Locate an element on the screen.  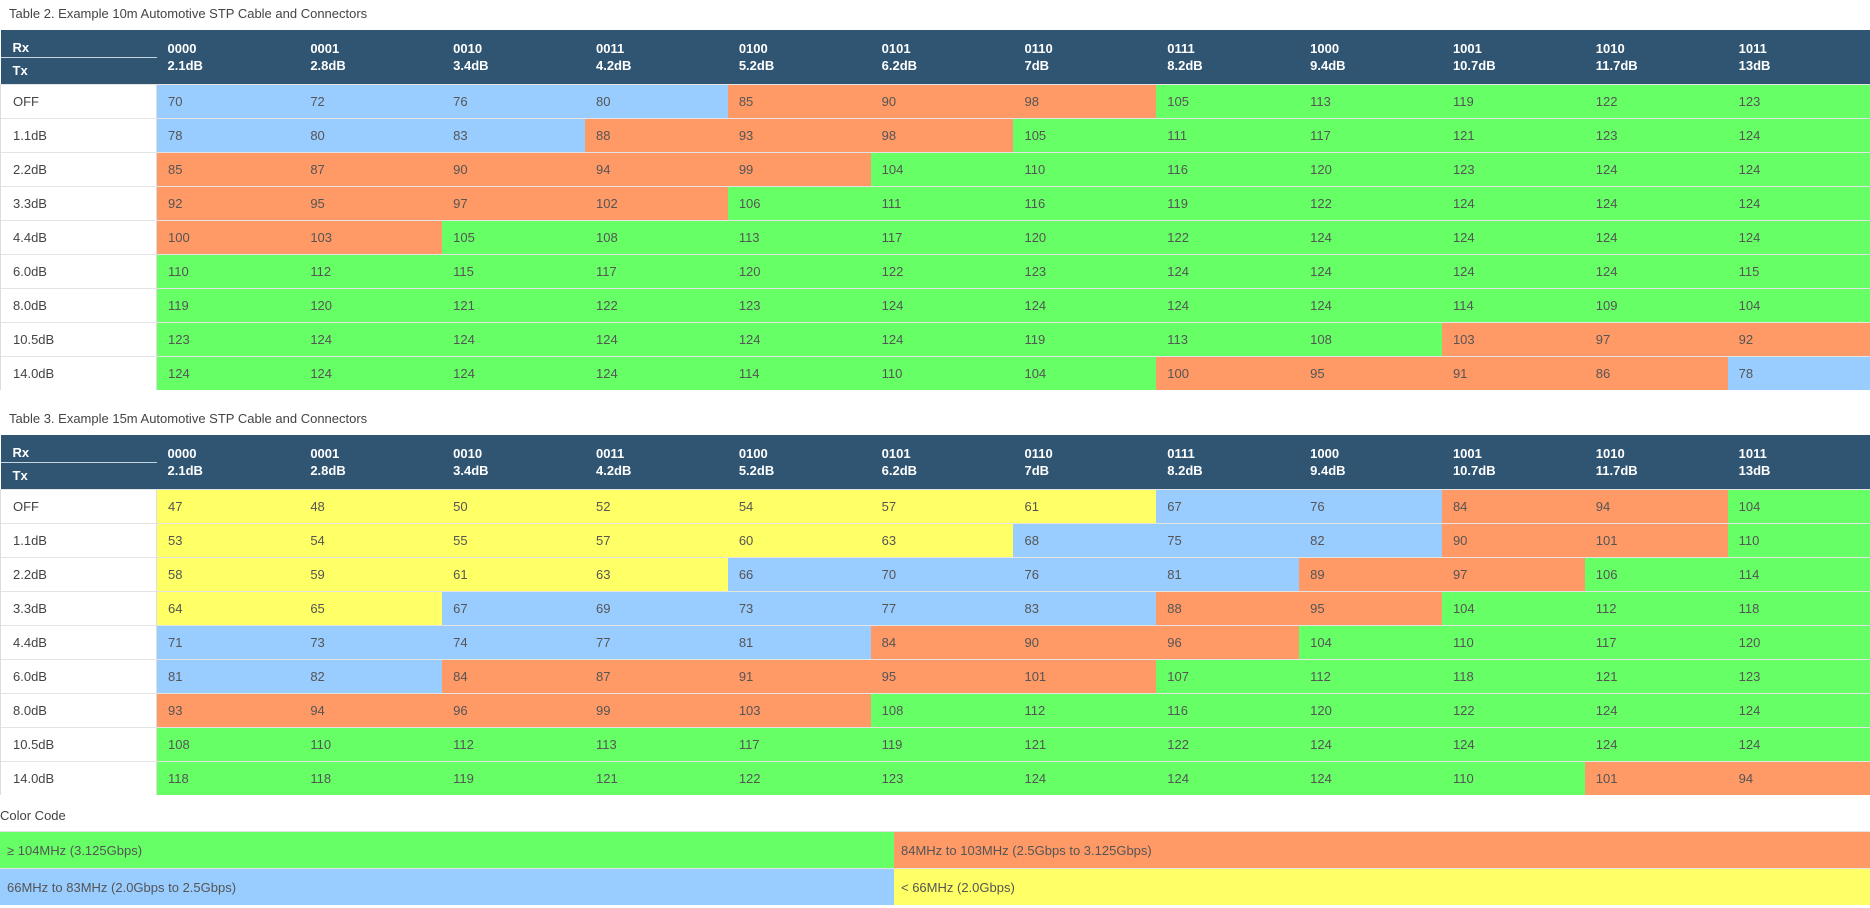
row-header-tx: 1.1dB is located at coordinates (78, 540).